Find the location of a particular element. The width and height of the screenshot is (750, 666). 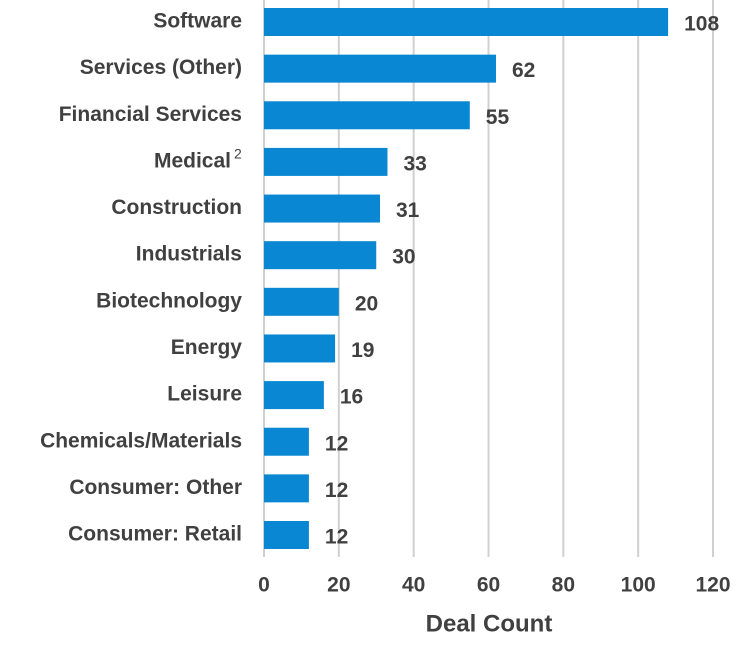

x-axis-title: Deal Count is located at coordinates (489, 623).